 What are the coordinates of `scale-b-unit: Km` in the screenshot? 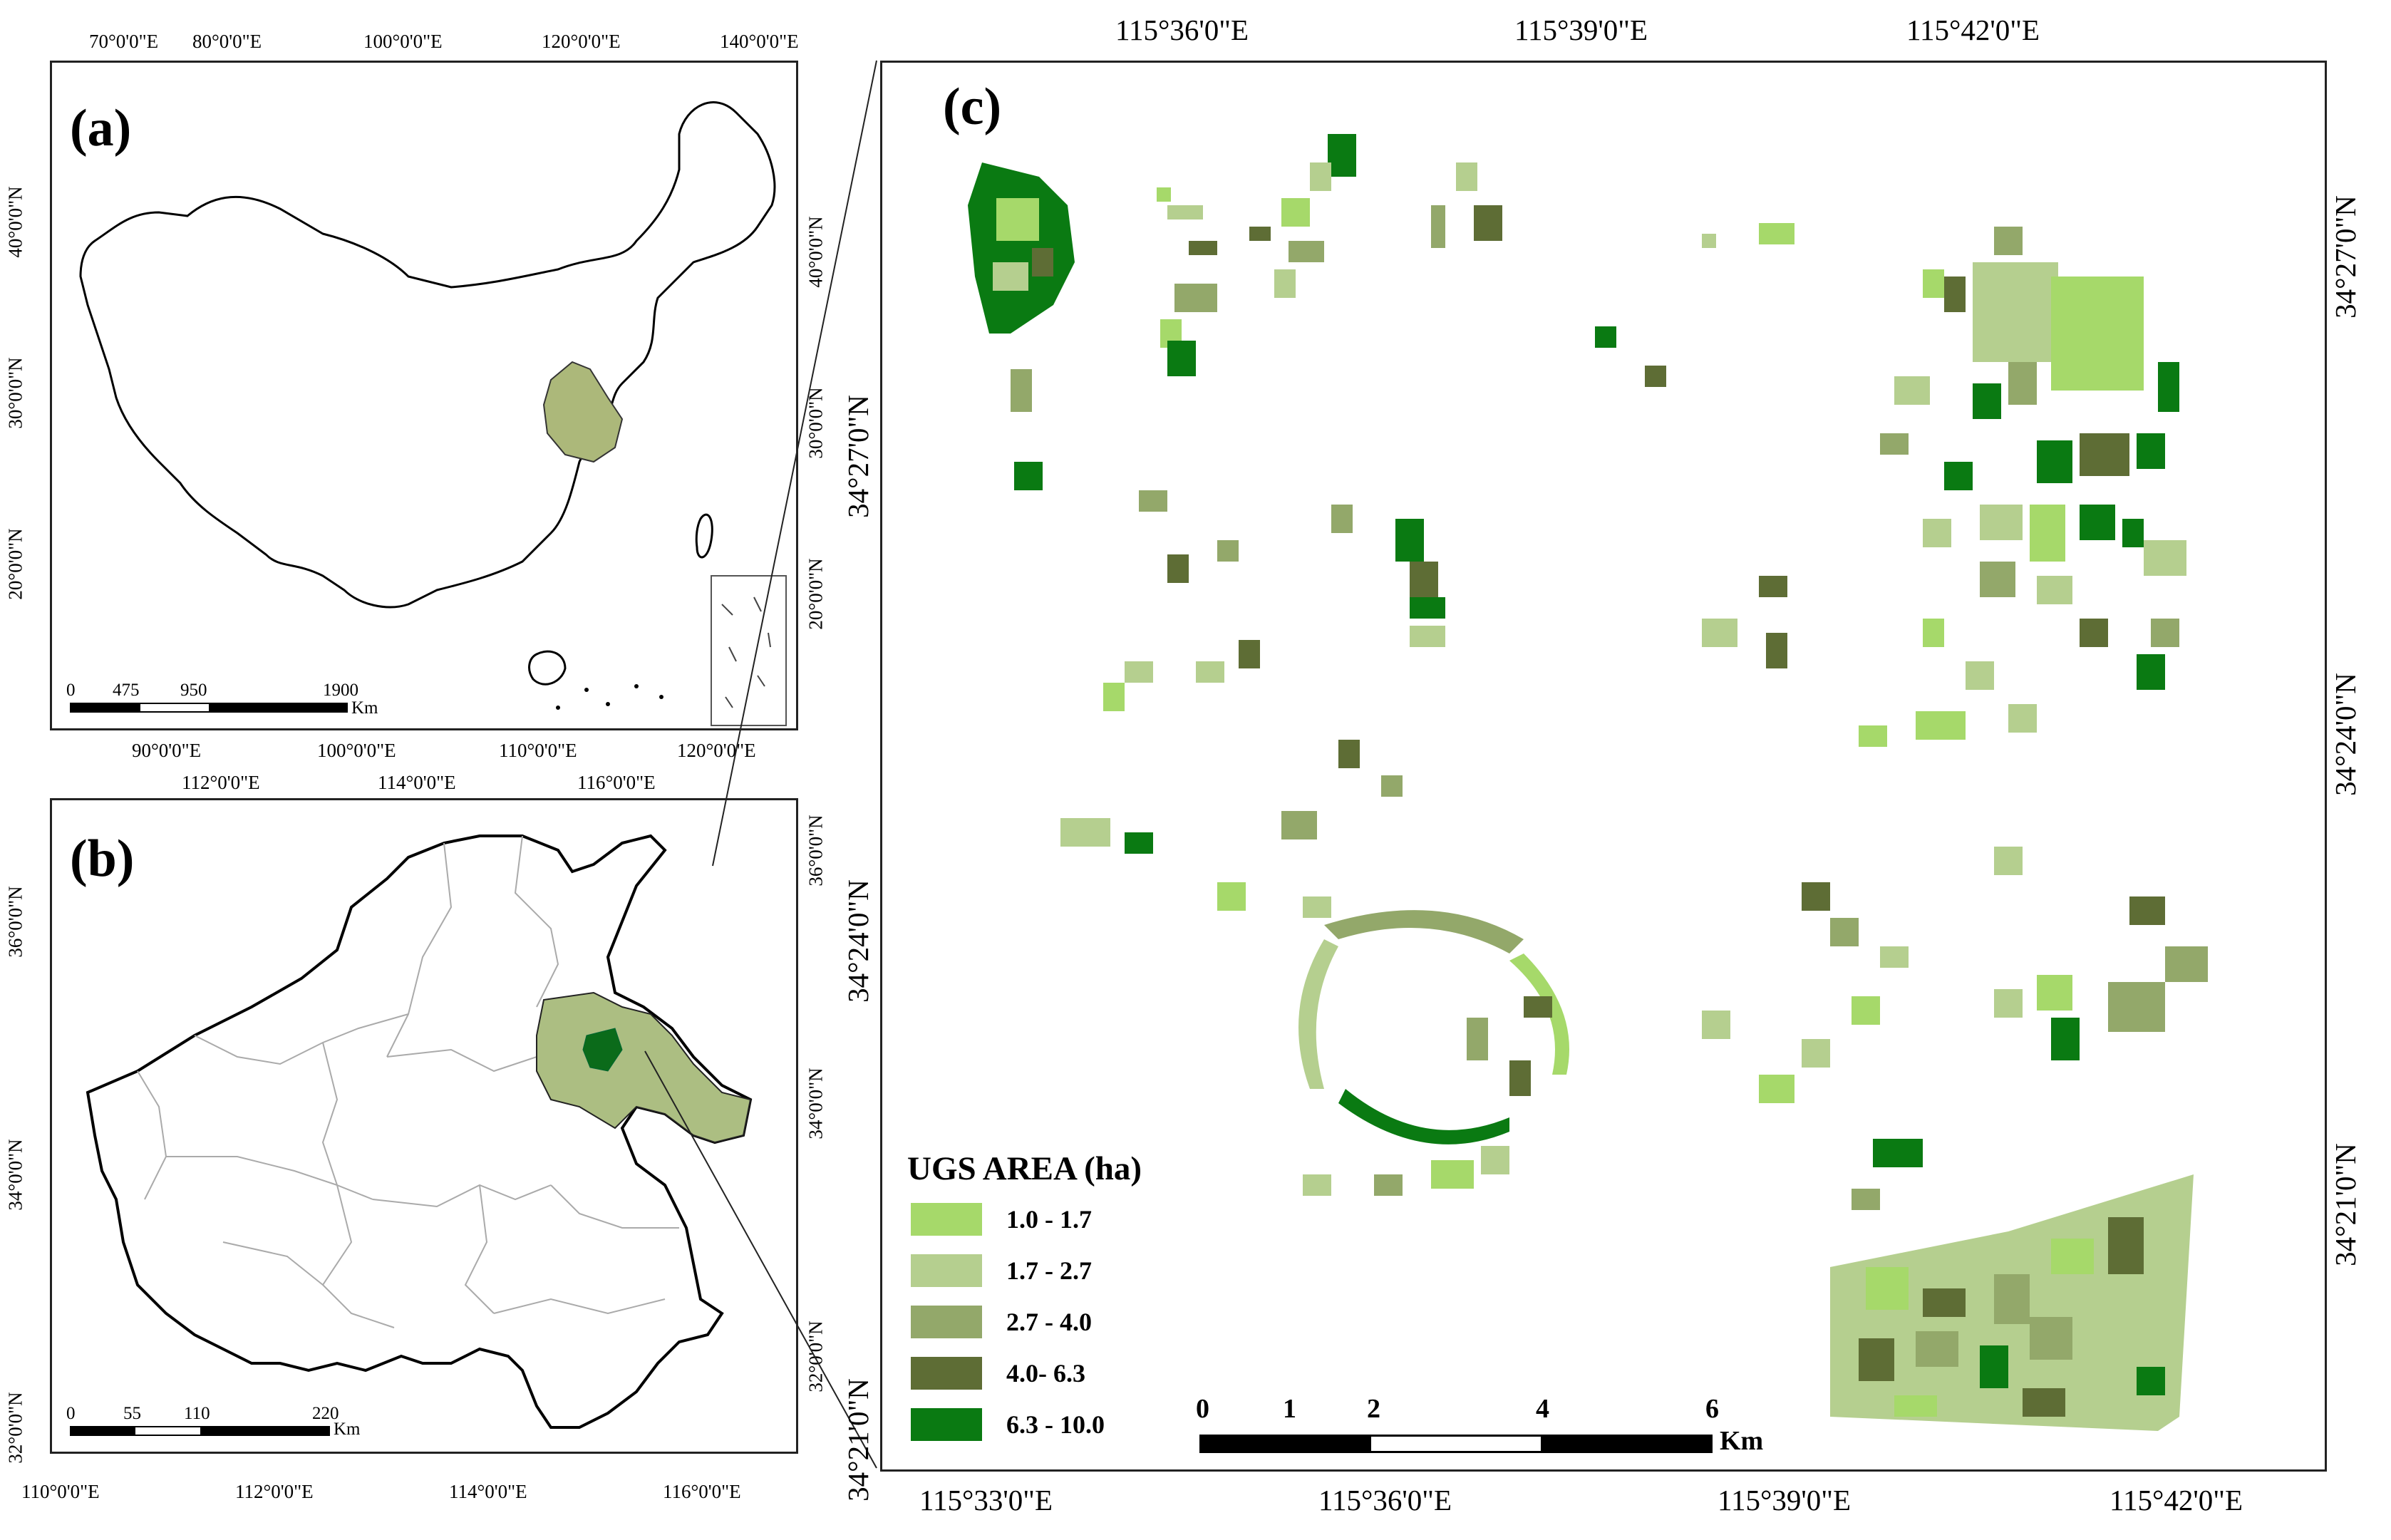 It's located at (347, 1429).